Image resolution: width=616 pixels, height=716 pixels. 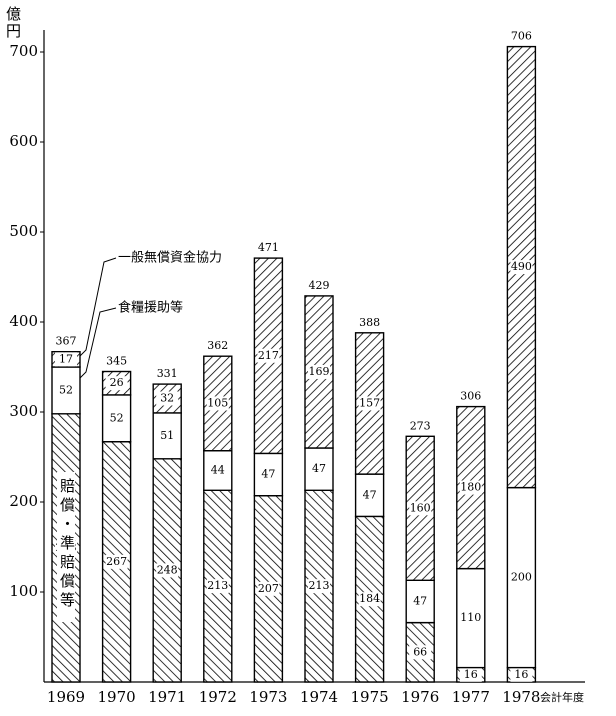 What do you see at coordinates (217, 345) in the screenshot?
I see `total-label: 362` at bounding box center [217, 345].